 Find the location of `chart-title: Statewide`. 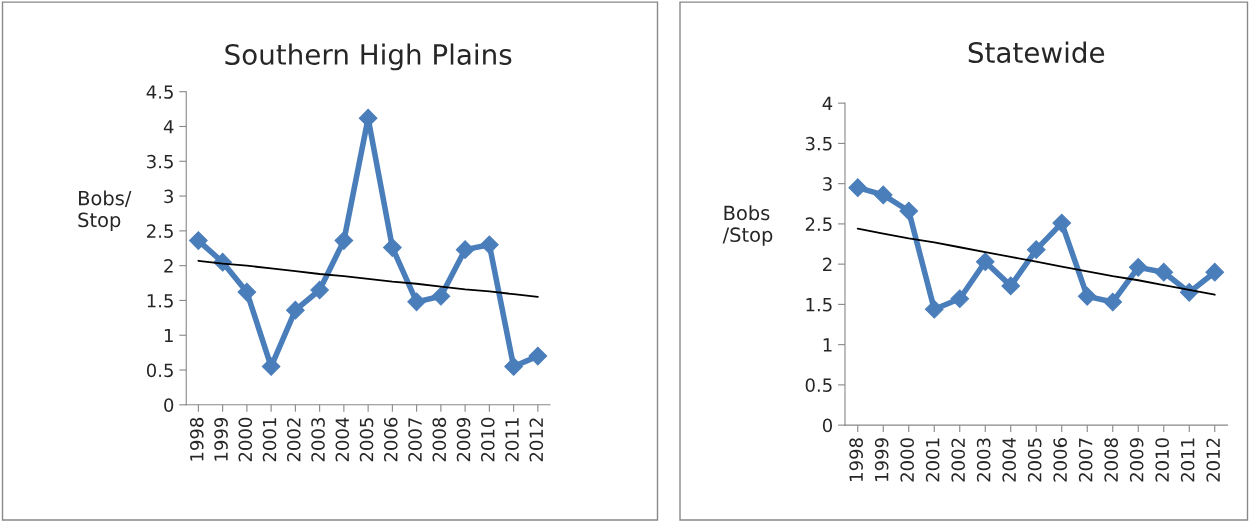

chart-title: Statewide is located at coordinates (1036, 52).